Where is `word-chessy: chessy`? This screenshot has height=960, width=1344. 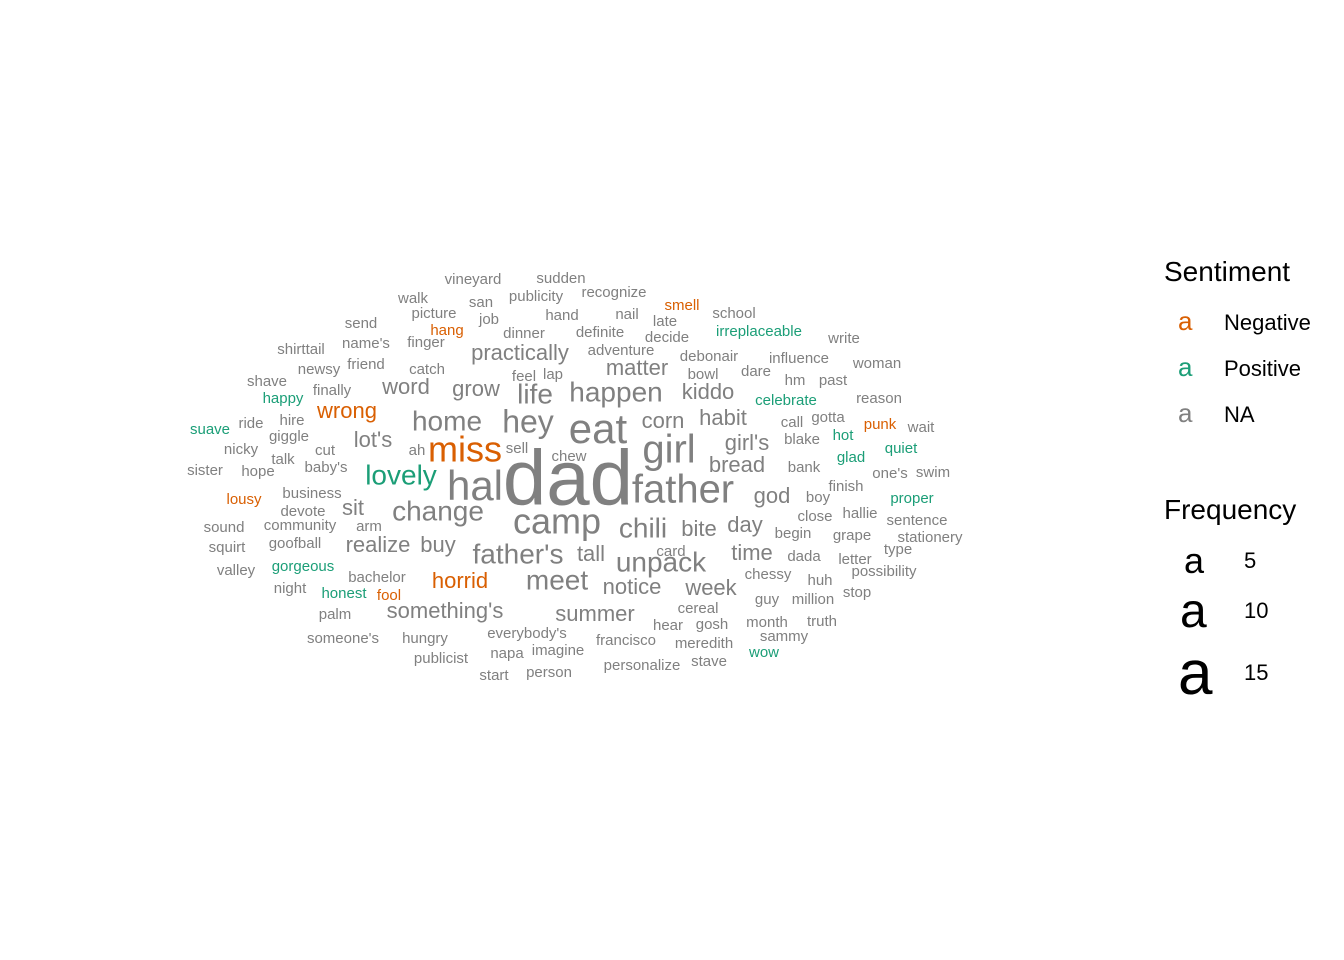
word-chessy: chessy is located at coordinates (768, 574).